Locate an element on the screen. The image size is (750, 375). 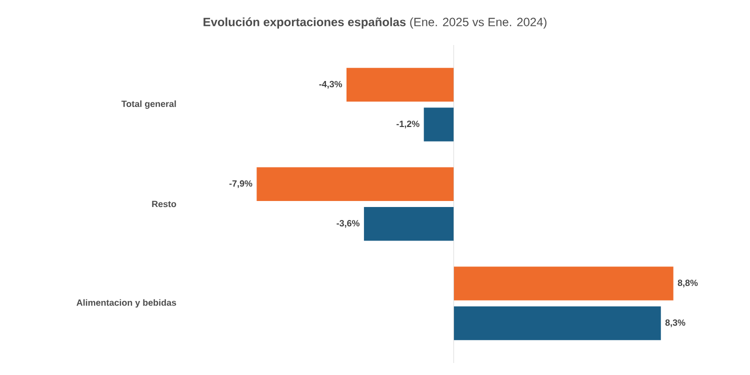
data-label: -3,6% is located at coordinates (348, 224).